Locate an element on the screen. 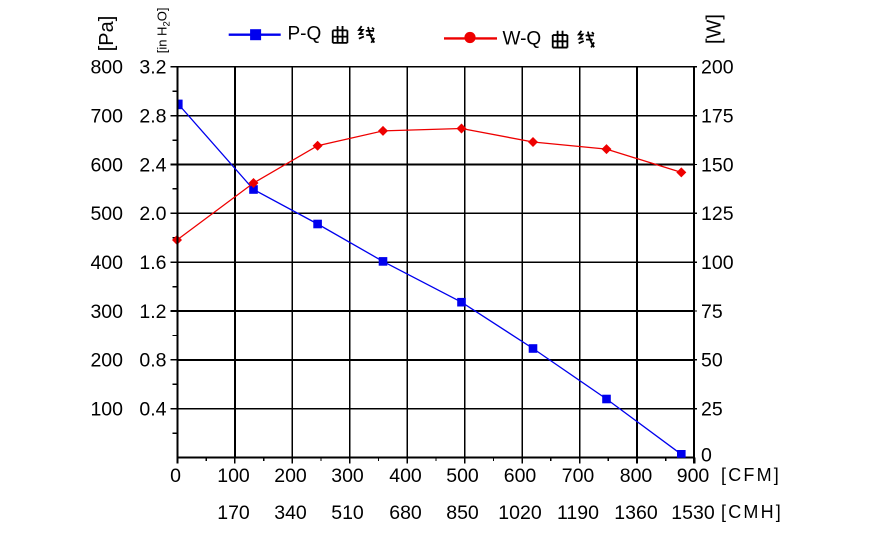  svg-text: W-Q is located at coordinates (522, 39).